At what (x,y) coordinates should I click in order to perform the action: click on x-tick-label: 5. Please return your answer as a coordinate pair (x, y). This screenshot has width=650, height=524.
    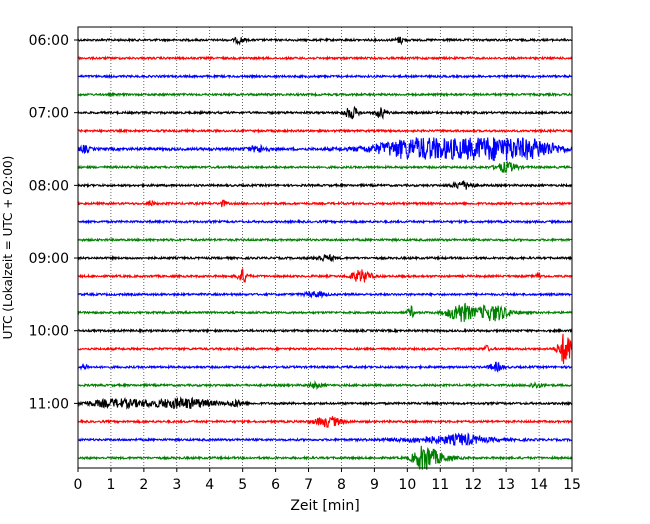
    Looking at the image, I should click on (242, 485).